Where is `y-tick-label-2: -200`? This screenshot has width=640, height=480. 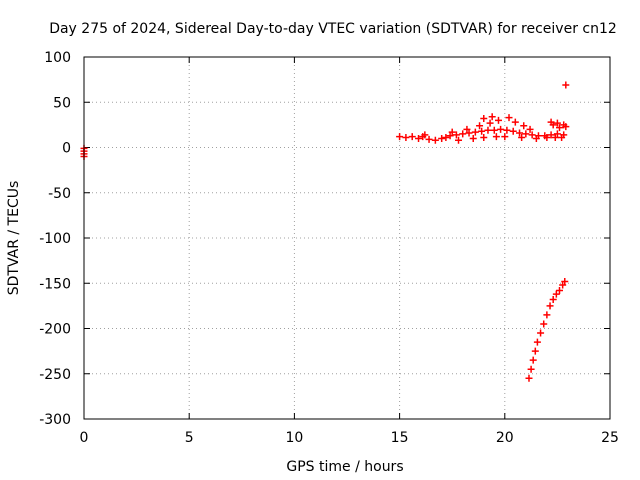
y-tick-label-2: -200 is located at coordinates (55, 330).